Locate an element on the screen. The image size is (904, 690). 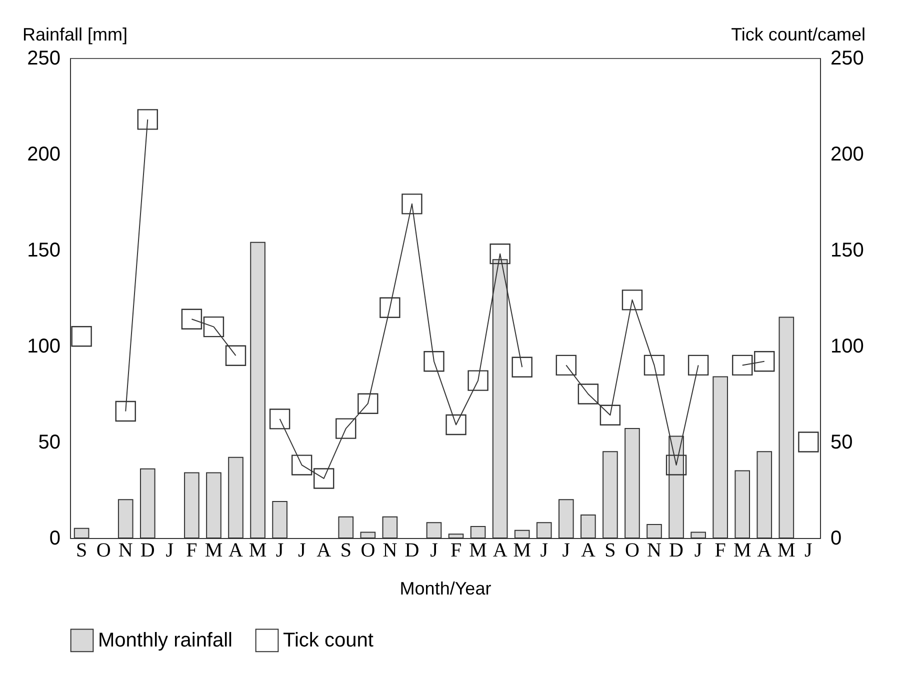
y-tick-label: 100 is located at coordinates (43, 347).